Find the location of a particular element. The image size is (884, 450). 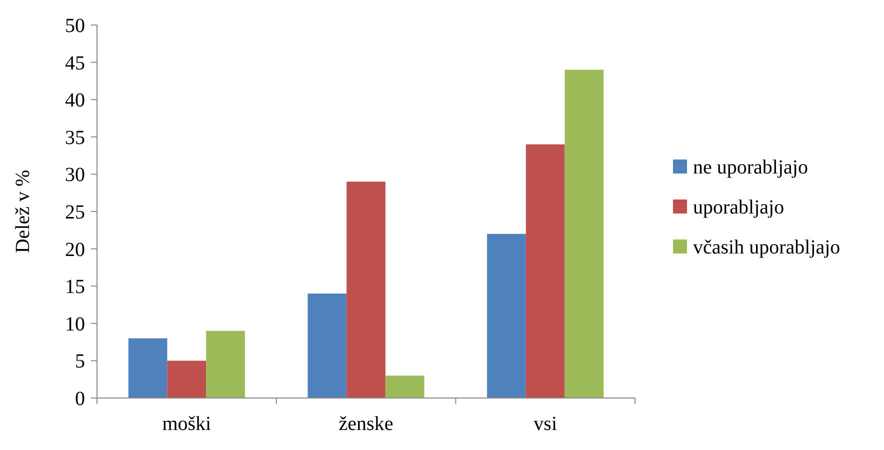

y-tick-label: 0 is located at coordinates (80, 399).